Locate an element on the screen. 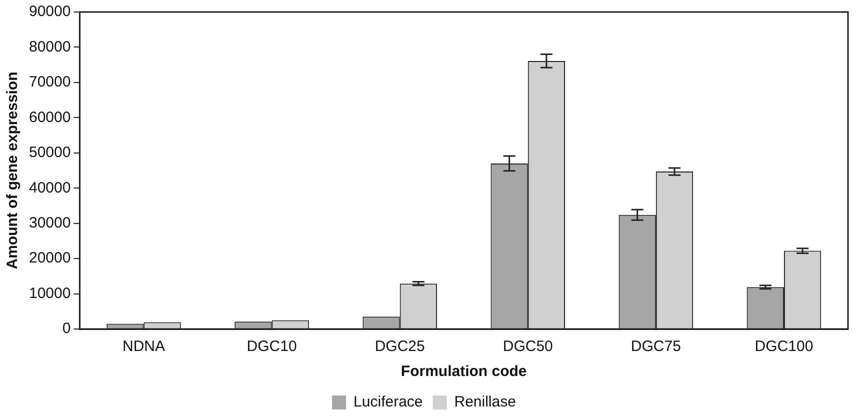 The image size is (858, 420). y-axis-title: Amount of gene expression is located at coordinates (13, 171).